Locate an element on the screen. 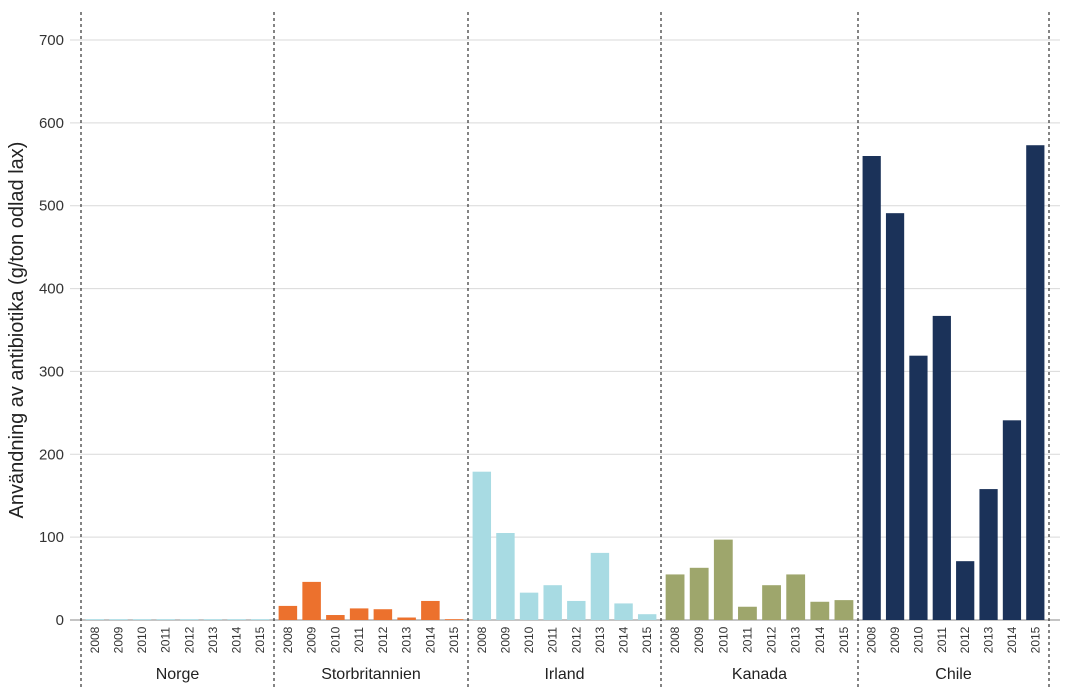 This screenshot has width=1065, height=698. y-tick-label: 700 is located at coordinates (51, 40).